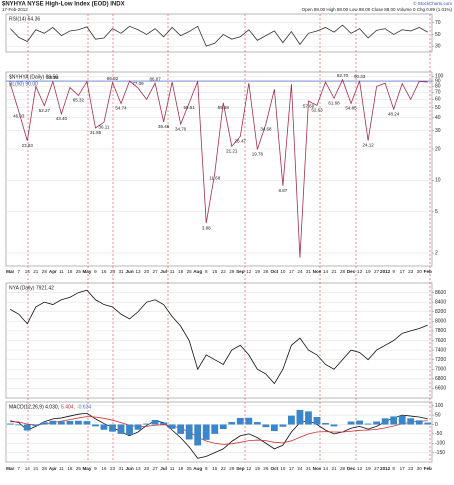 Image resolution: width=454 pixels, height=485 pixels. Describe the element at coordinates (440, 331) in the screenshot. I see `y-tick-label: 7800` at that location.